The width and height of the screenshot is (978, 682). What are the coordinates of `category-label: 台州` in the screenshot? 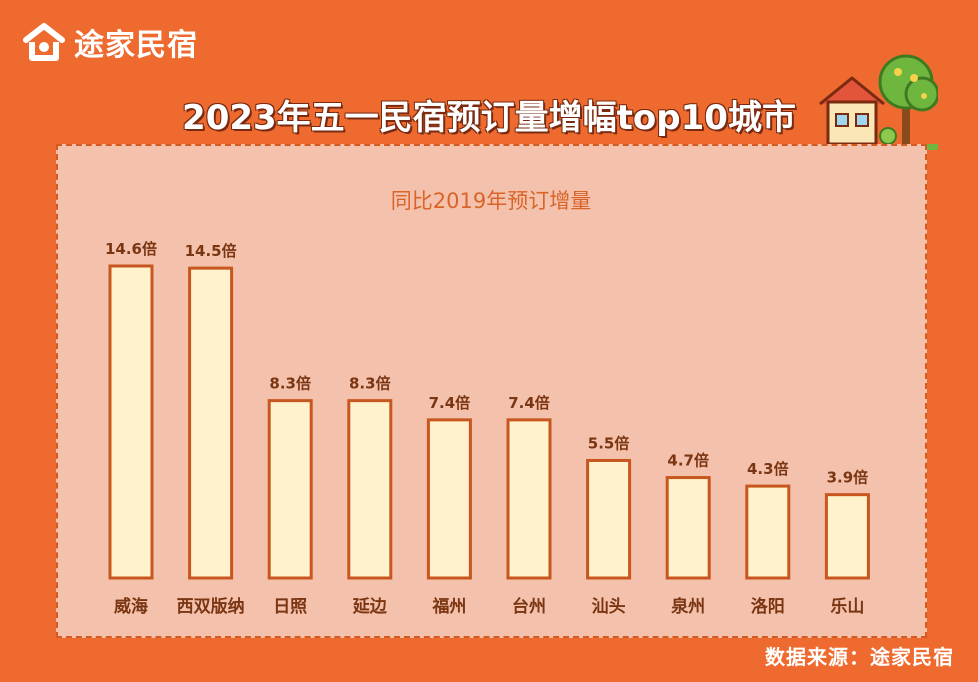 It's located at (529, 606).